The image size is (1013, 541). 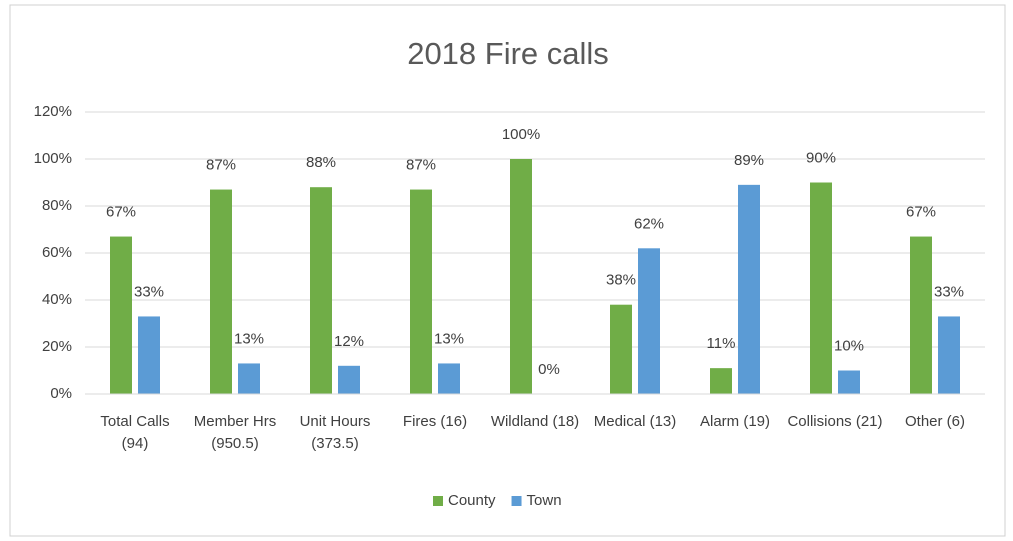 I want to click on x-tick-label: Medical (13), so click(x=635, y=421).